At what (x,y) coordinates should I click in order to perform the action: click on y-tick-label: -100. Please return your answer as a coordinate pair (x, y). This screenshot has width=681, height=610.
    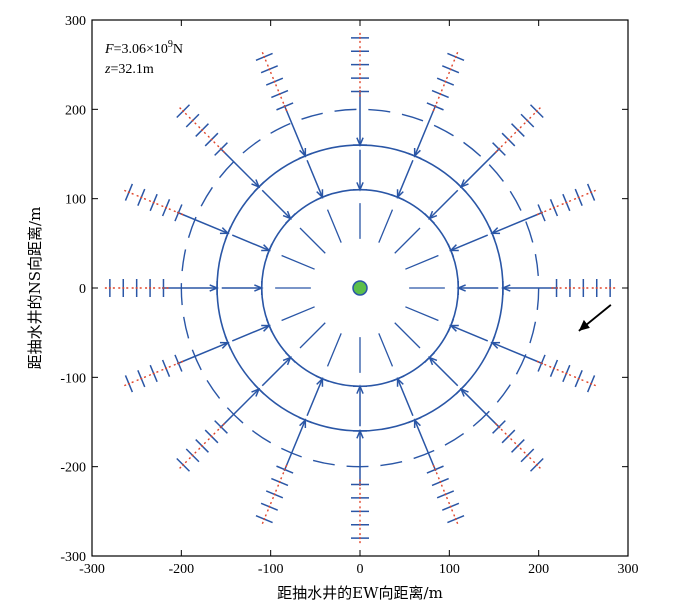
    Looking at the image, I should click on (73, 378).